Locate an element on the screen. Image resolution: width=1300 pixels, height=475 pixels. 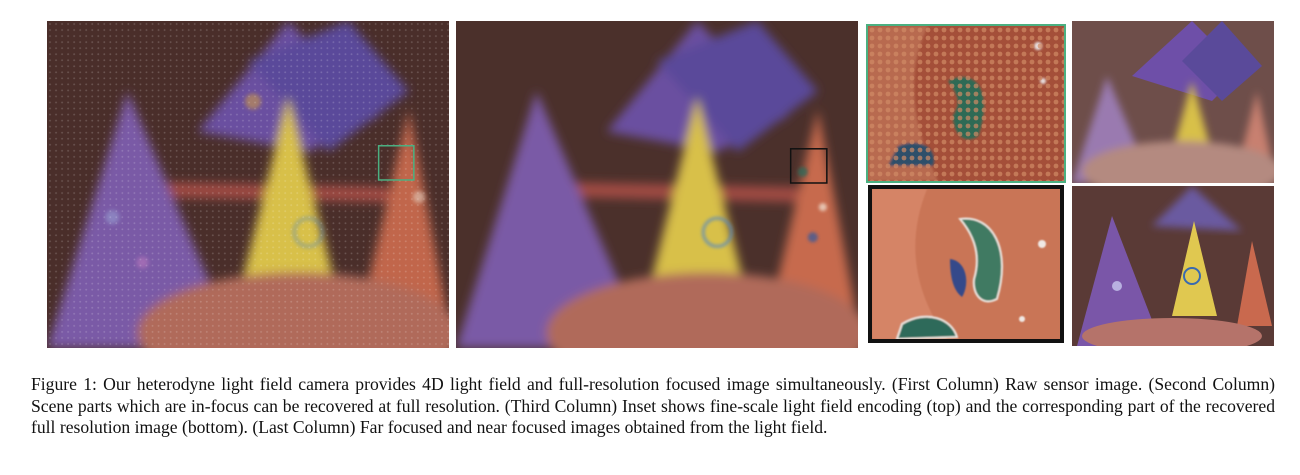
light-field-encoding-inset is located at coordinates (966, 103).